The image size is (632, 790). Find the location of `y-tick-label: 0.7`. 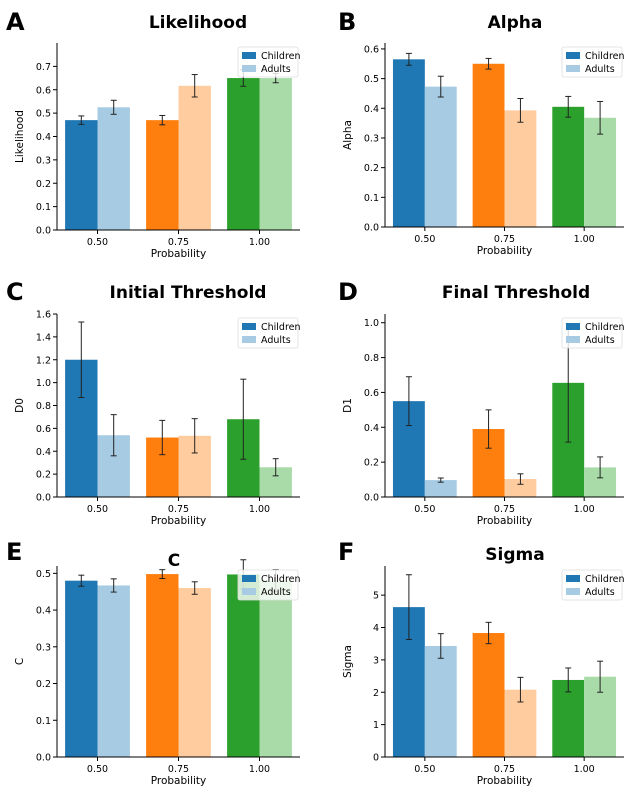

y-tick-label: 0.7 is located at coordinates (43, 67).